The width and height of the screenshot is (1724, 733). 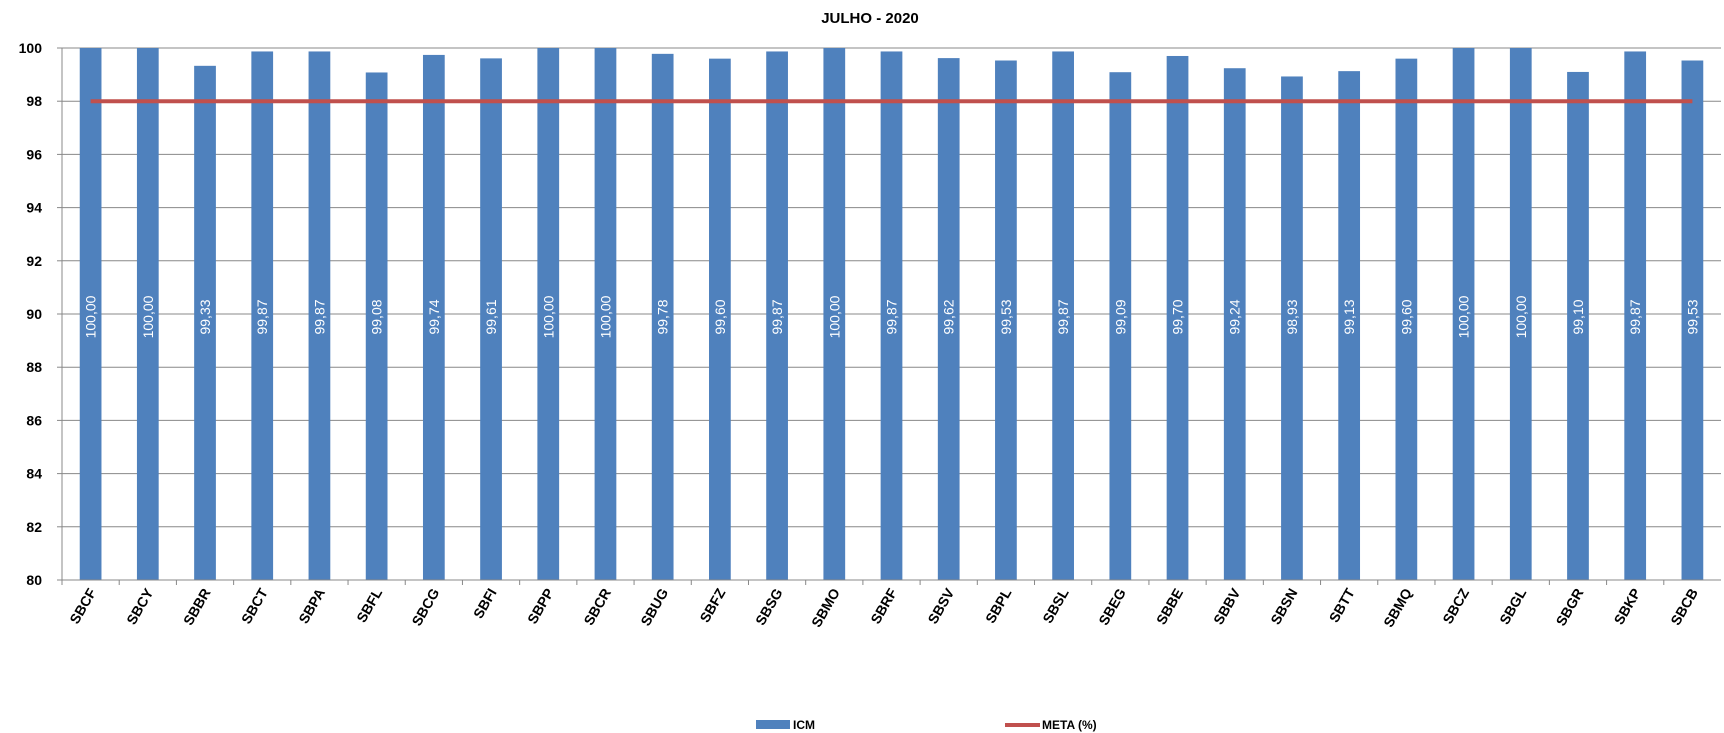 I want to click on bar-sbmq, so click(x=1406, y=319).